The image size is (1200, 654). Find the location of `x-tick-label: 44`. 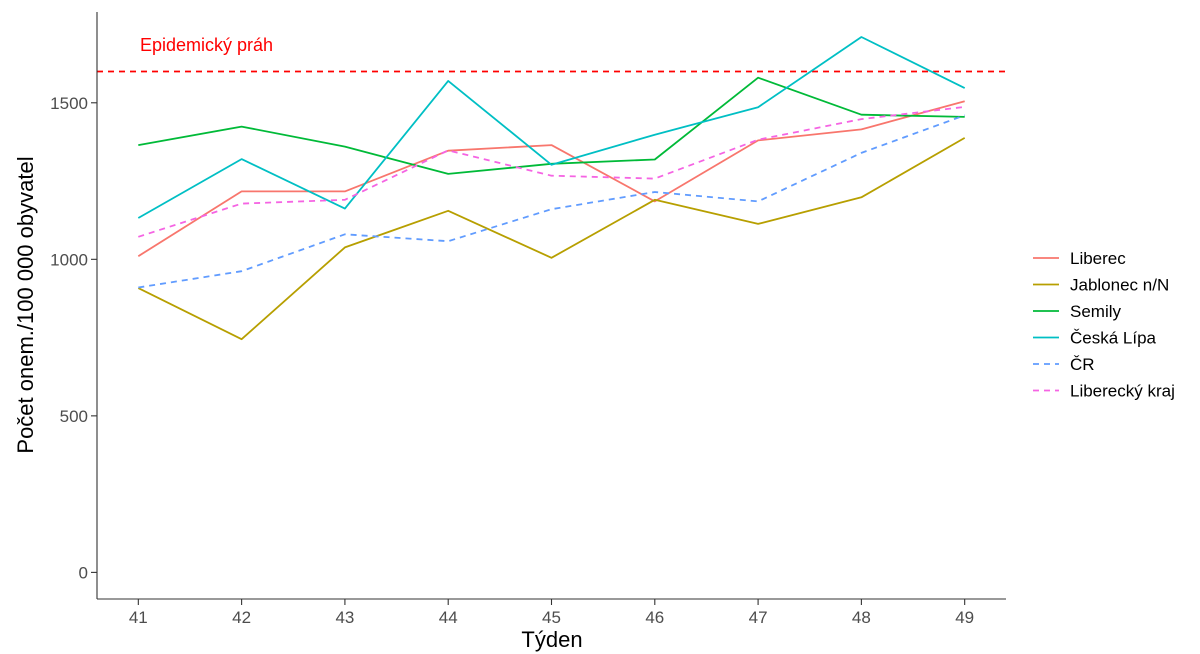

x-tick-label: 44 is located at coordinates (448, 617).